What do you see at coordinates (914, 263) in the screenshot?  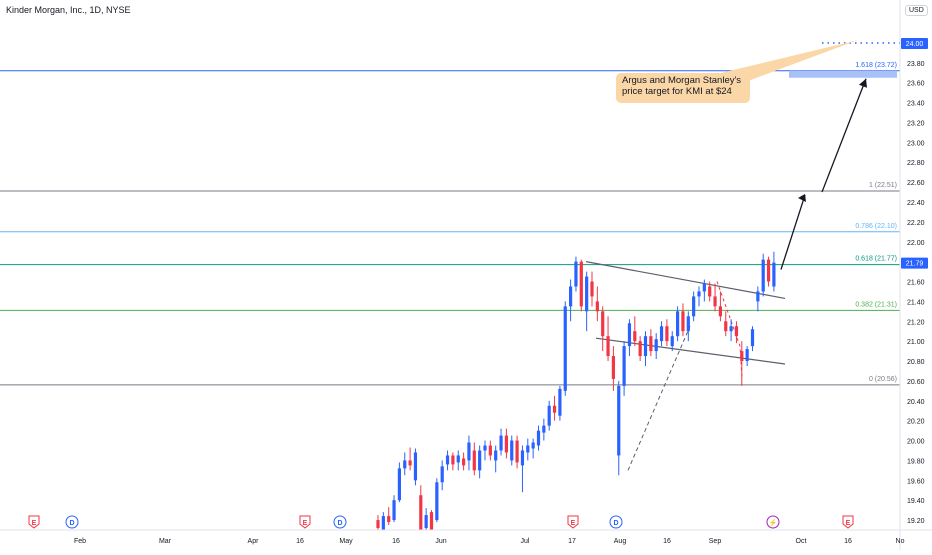 I see `current-price-tag` at bounding box center [914, 263].